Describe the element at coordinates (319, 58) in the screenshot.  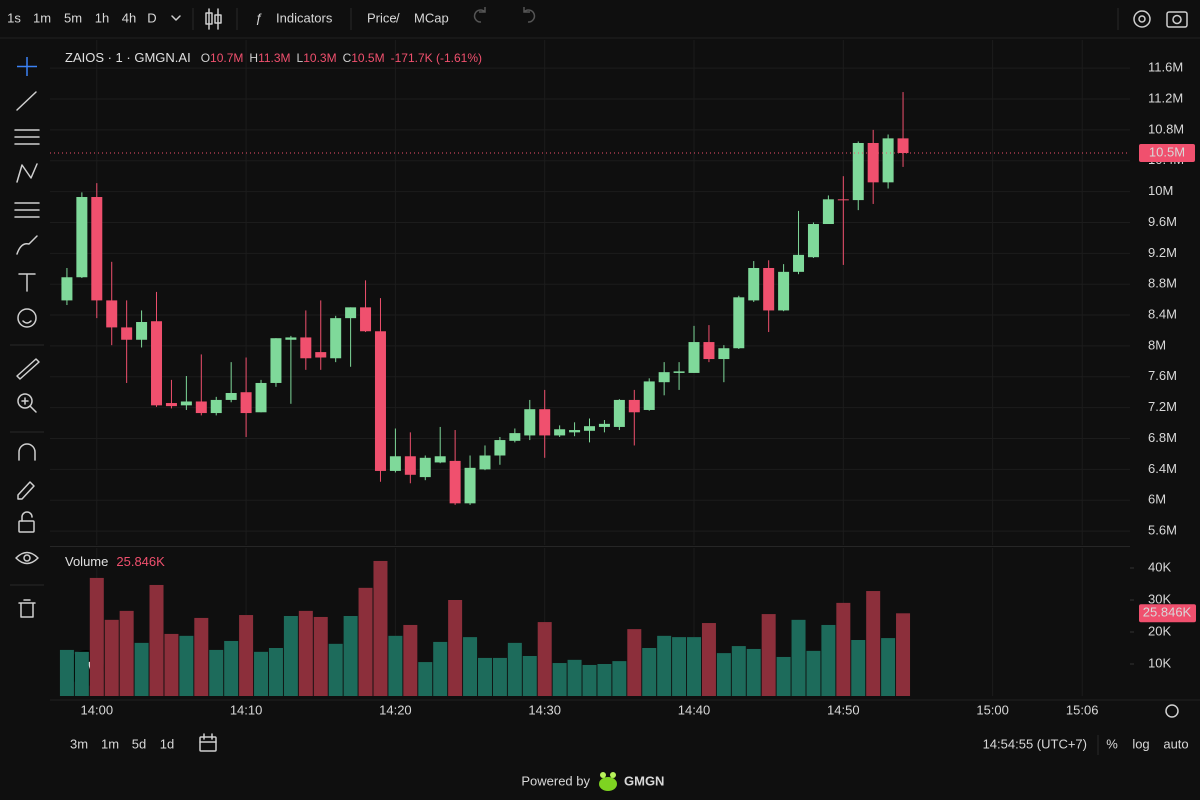
I see `legend-value: 10.3M` at that location.